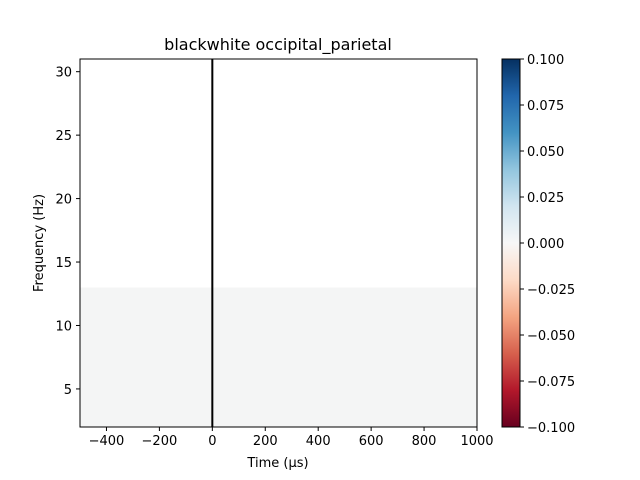 Image resolution: width=640 pixels, height=480 pixels. Describe the element at coordinates (545, 152) in the screenshot. I see `colorbar-tick-label: 0.050` at that location.